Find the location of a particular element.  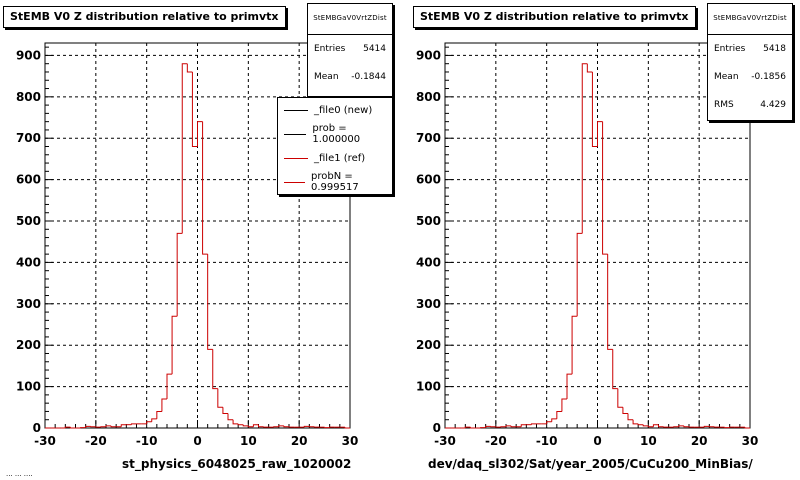

right-stats-name: StEMBGaV0VrtZDist is located at coordinates (750, 19).